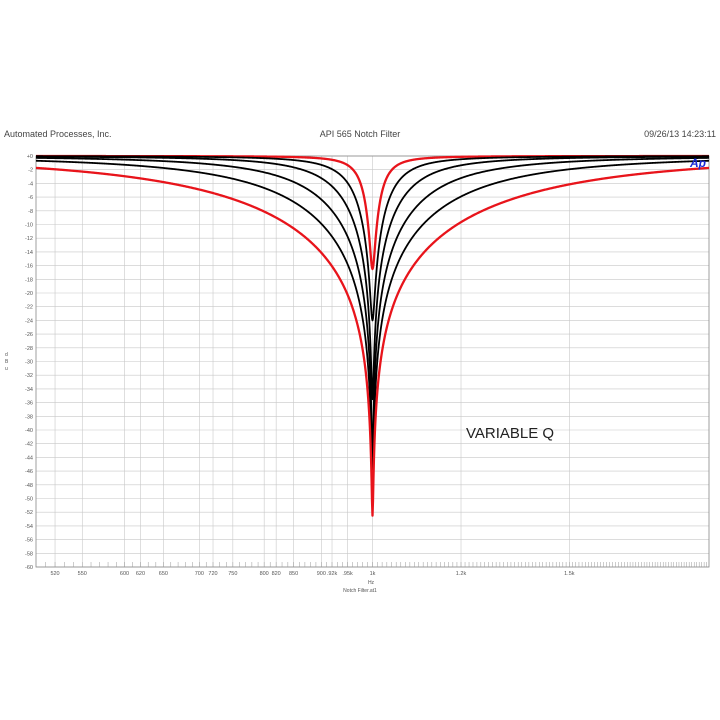  I want to click on x-tick-label: .95k, so click(347, 574).